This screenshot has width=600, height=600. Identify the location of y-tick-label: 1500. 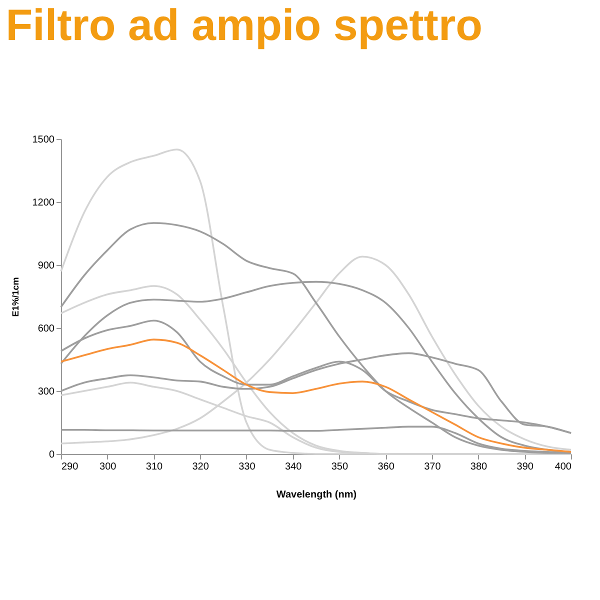
(43, 140).